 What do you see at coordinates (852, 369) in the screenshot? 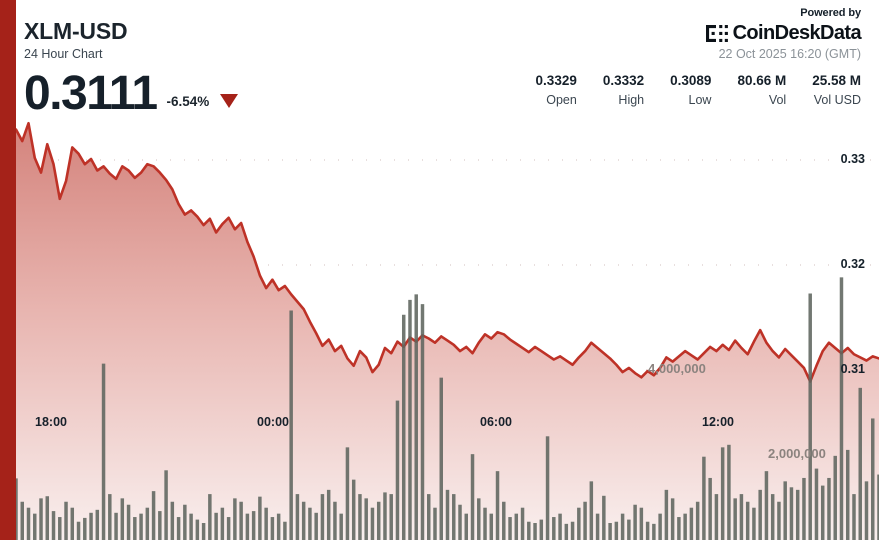
I see `price-axis-label: 0.31` at bounding box center [852, 369].